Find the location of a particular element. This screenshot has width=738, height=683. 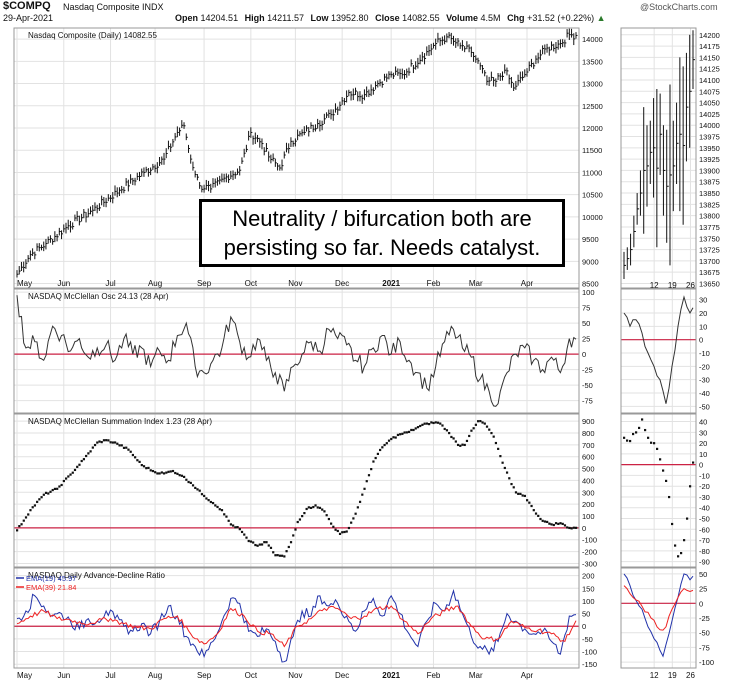

y-tick-label: 13725 is located at coordinates (709, 250).